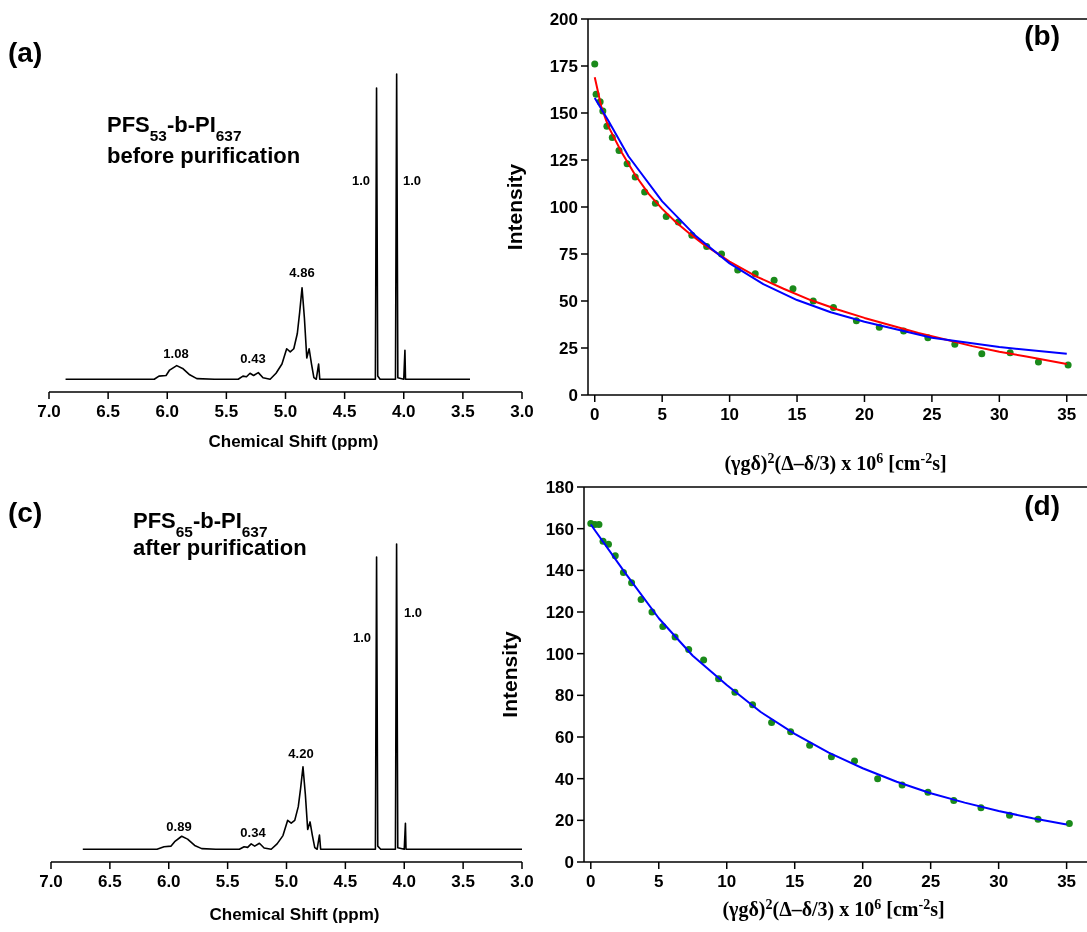  I want to click on annotation: before purification, so click(204, 155).